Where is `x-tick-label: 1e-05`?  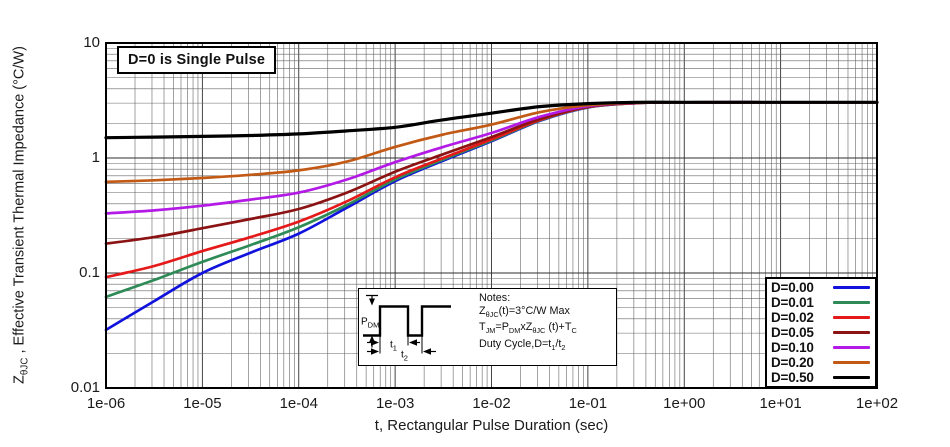 x-tick-label: 1e-05 is located at coordinates (202, 403).